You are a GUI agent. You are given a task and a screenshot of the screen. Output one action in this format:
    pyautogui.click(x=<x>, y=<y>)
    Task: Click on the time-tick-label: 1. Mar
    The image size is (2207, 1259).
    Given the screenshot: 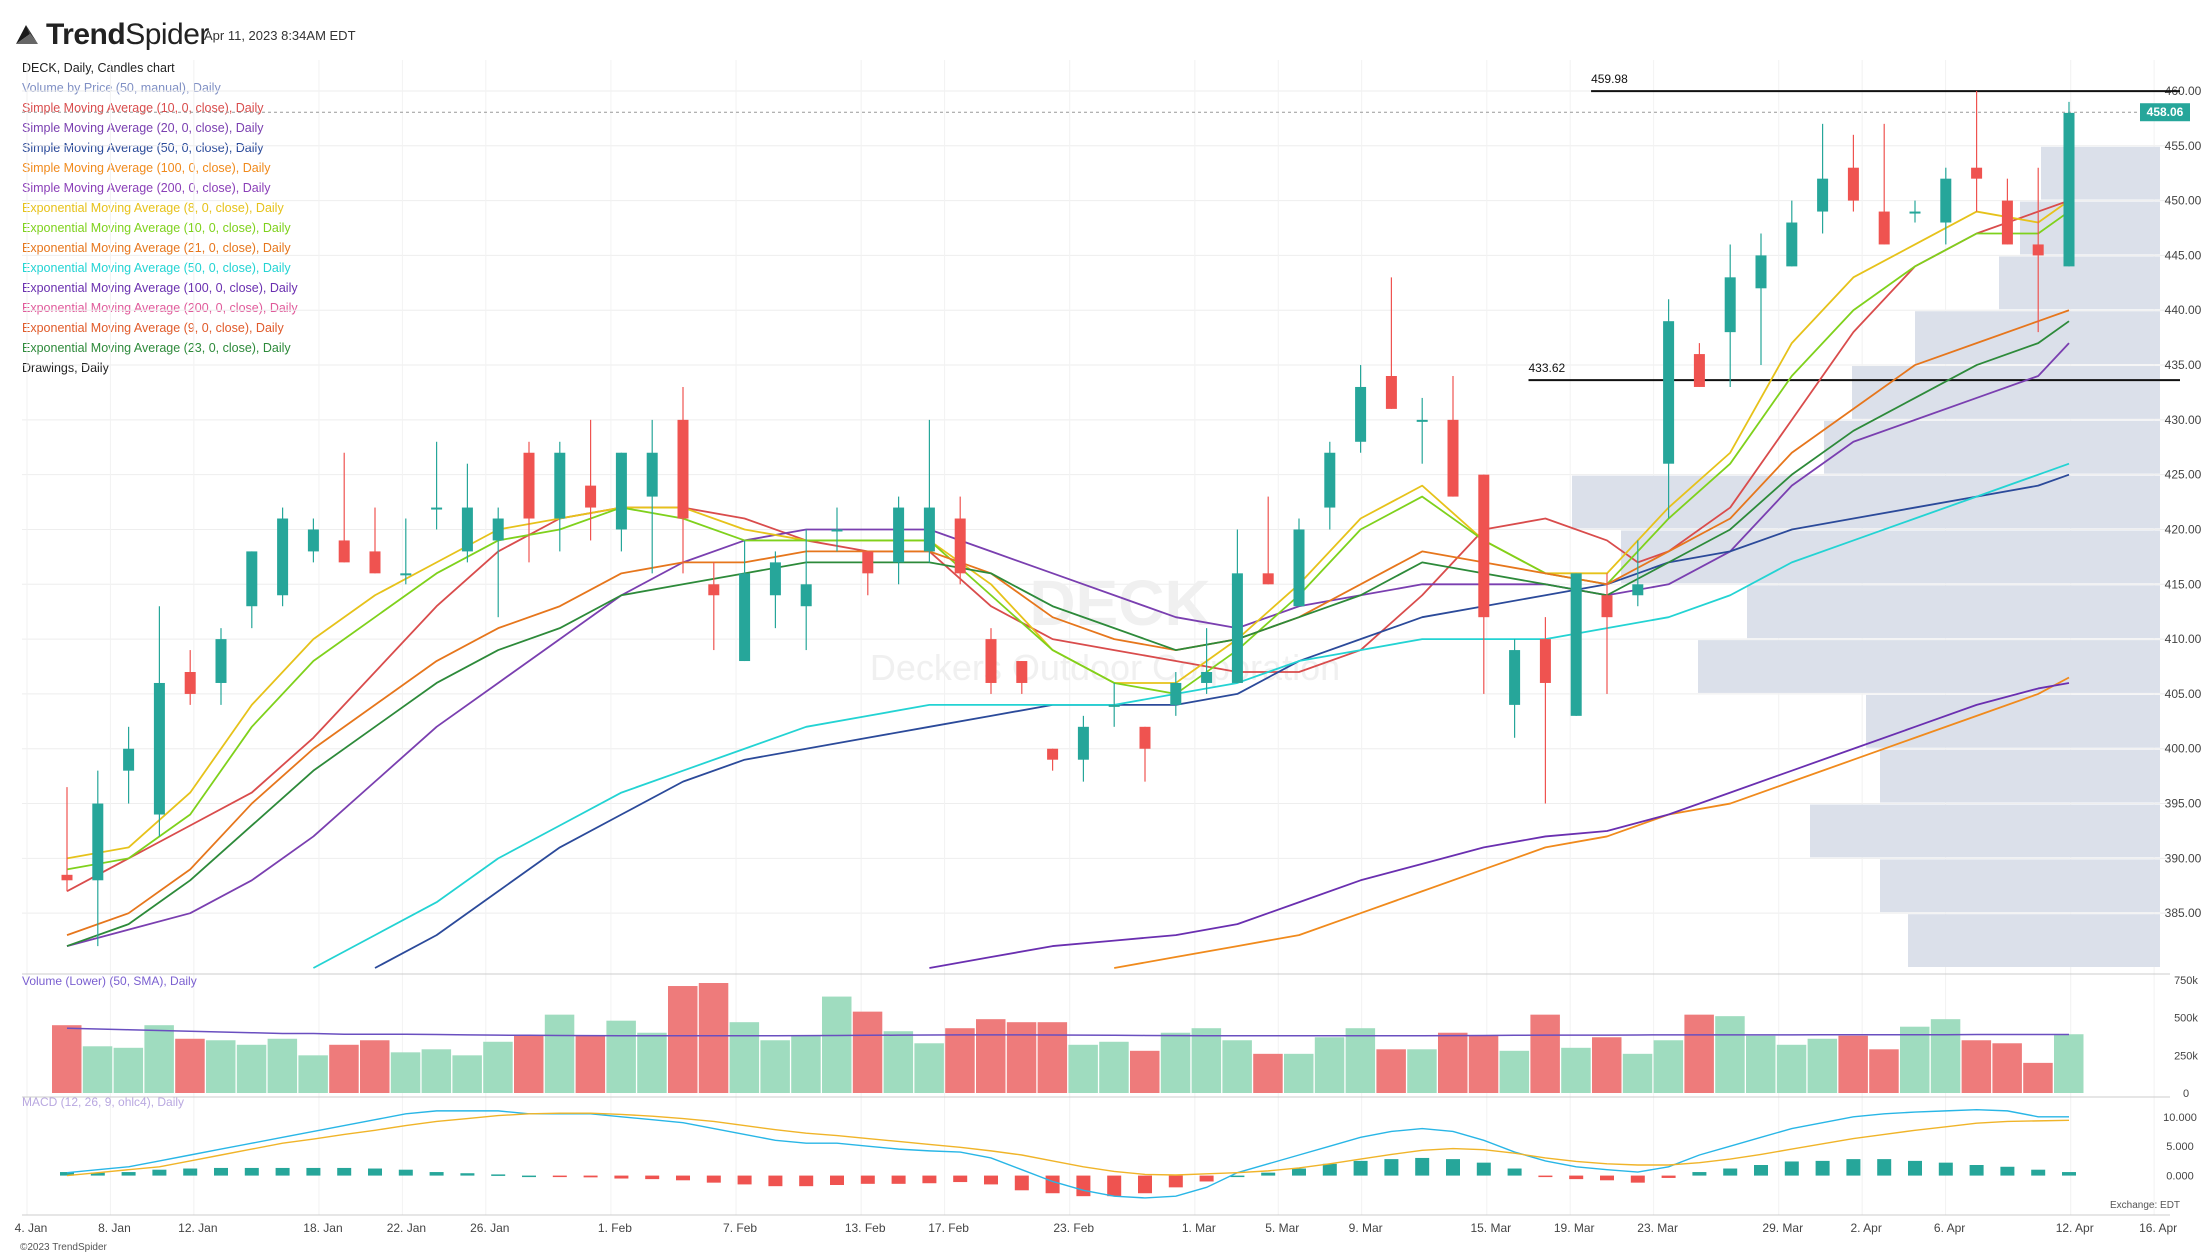 What is the action you would take?
    pyautogui.click(x=1199, y=1228)
    